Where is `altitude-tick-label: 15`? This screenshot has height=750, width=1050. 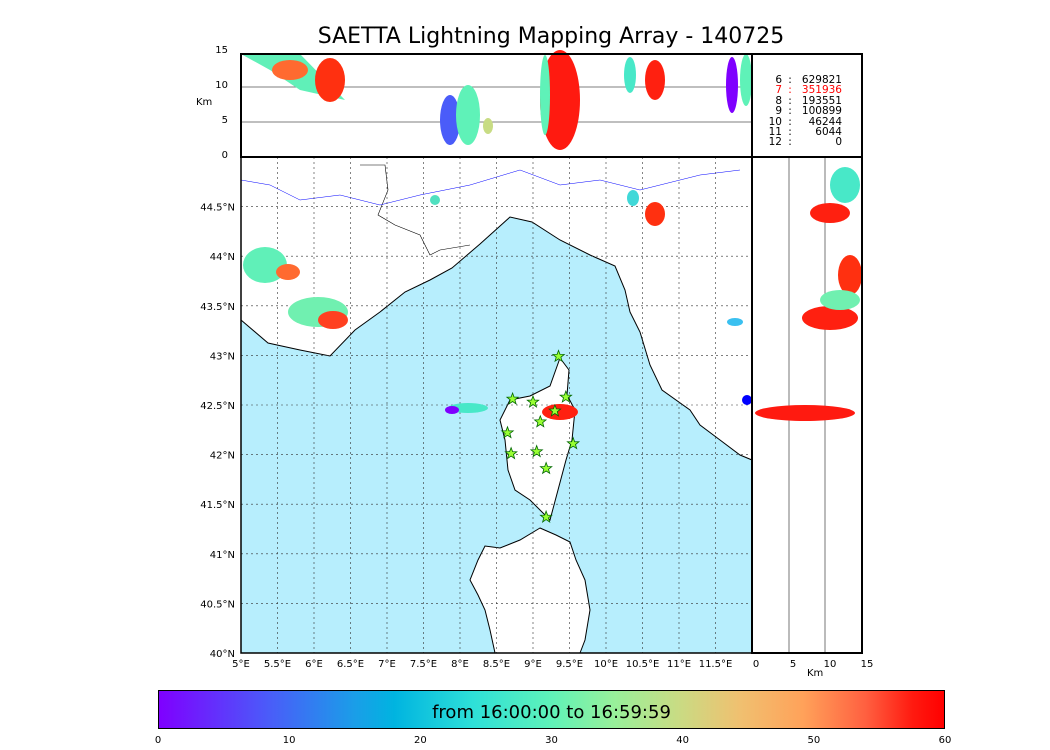 altitude-tick-label: 15 is located at coordinates (221, 50).